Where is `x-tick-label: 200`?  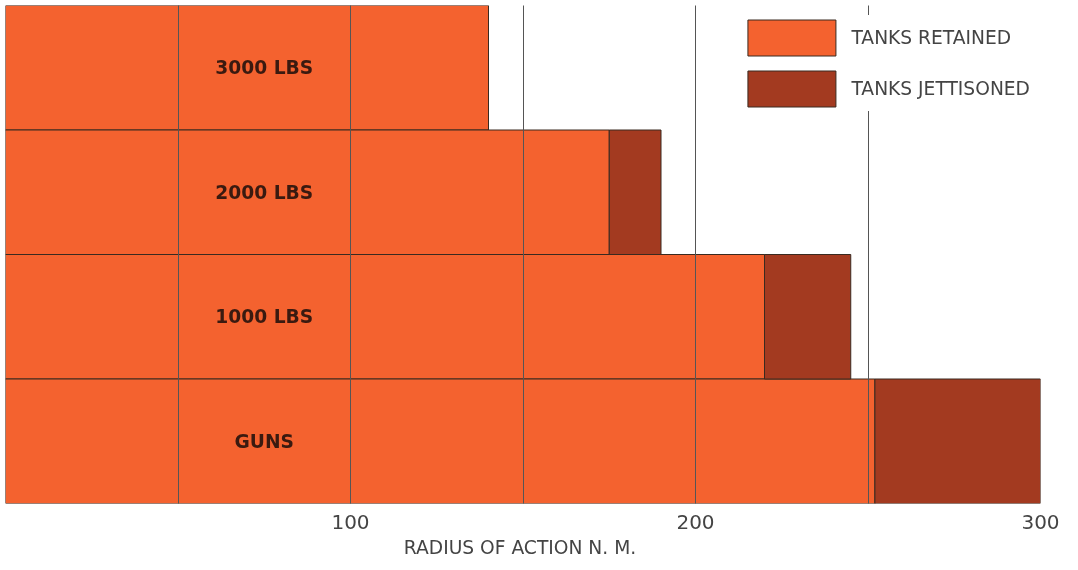
x-tick-label: 200 is located at coordinates (695, 521).